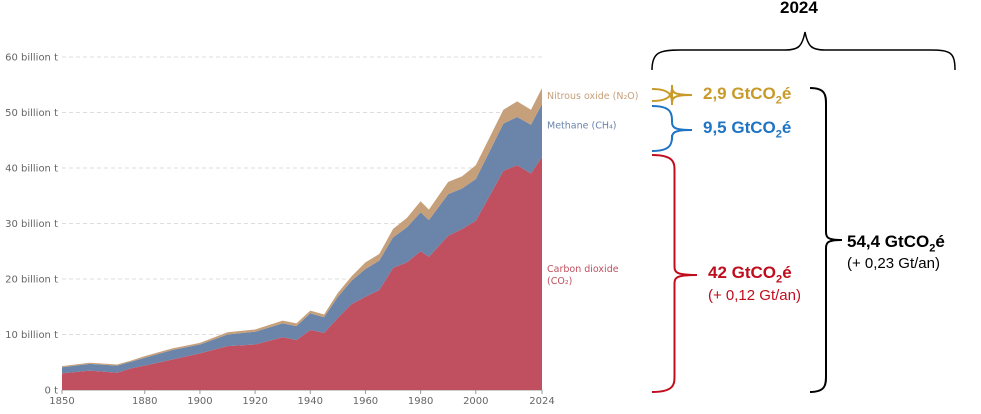 The width and height of the screenshot is (981, 414). What do you see at coordinates (199, 401) in the screenshot?
I see `x-tick-label: 1900` at bounding box center [199, 401].